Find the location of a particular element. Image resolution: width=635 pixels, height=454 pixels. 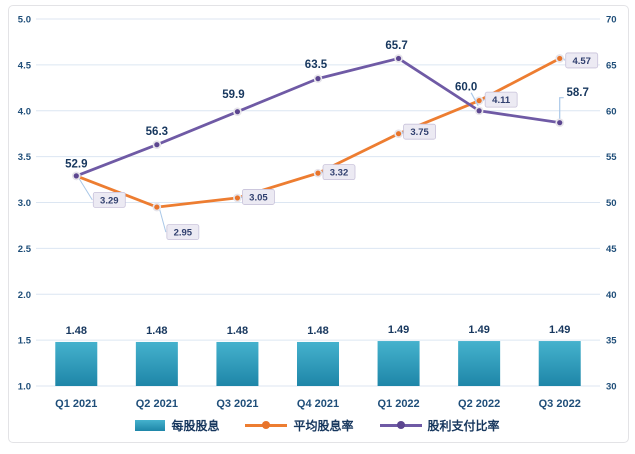

legend-bar-swatch-icon is located at coordinates (150, 425).